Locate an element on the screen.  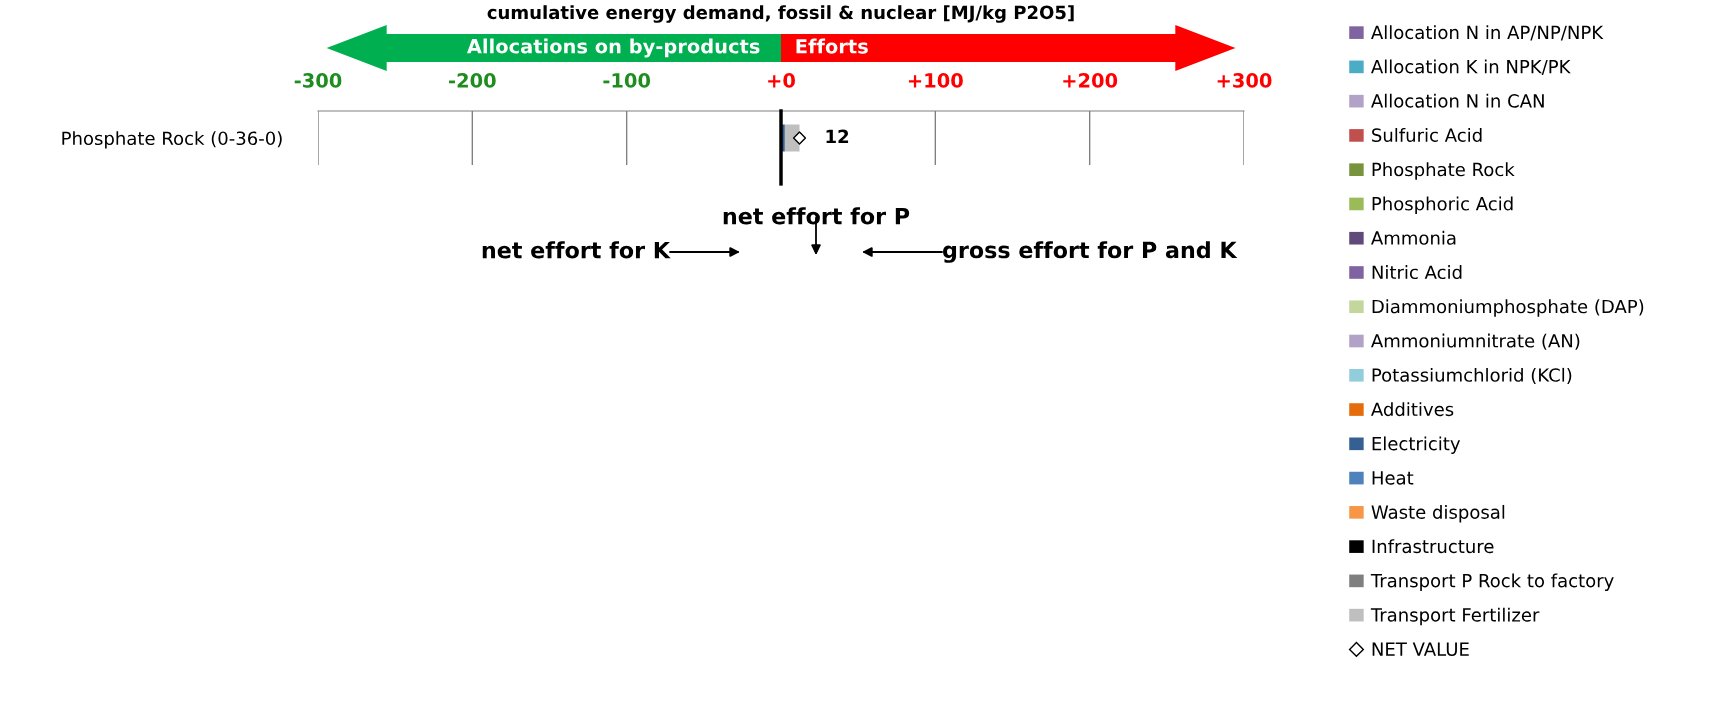
y-tick-label: Phosphate Rock (0-36-0) is located at coordinates (172, 140).